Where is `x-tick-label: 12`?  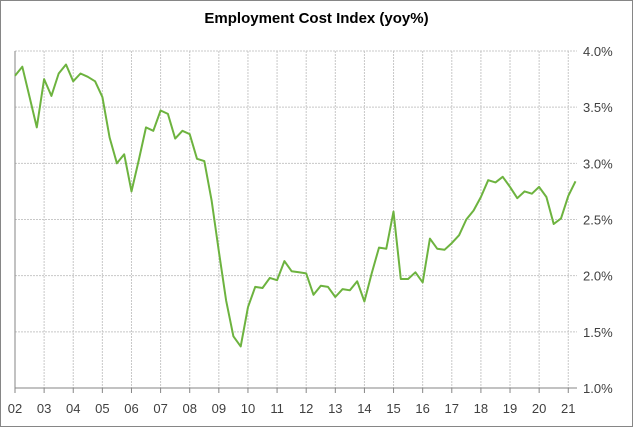
x-tick-label: 12 is located at coordinates (306, 408).